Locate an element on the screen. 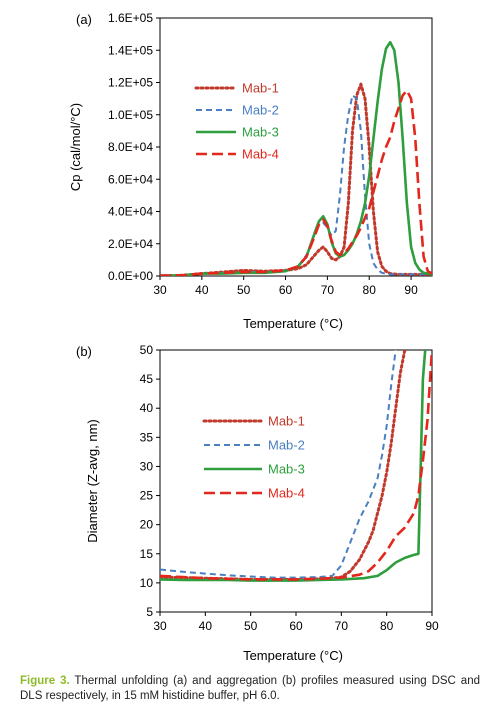  y-tick-label: 0.0E+00 is located at coordinates (130, 276).